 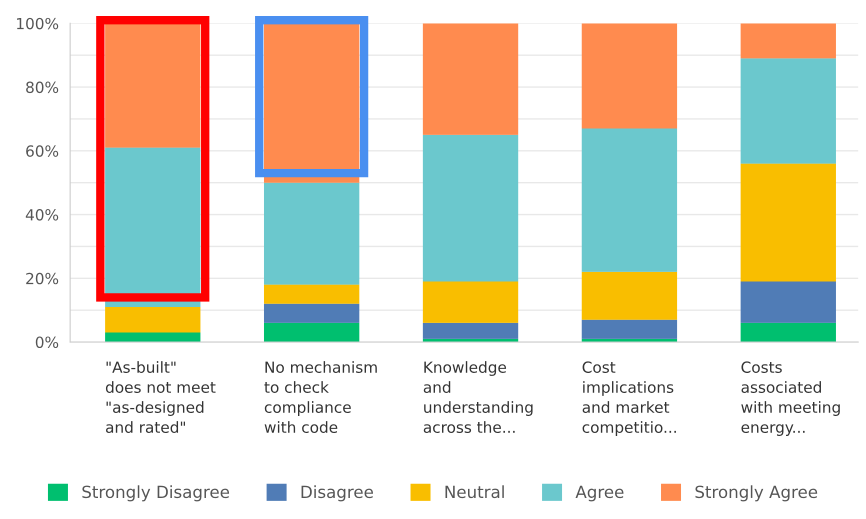 What do you see at coordinates (475, 491) in the screenshot?
I see `legend-label: Neutral` at bounding box center [475, 491].